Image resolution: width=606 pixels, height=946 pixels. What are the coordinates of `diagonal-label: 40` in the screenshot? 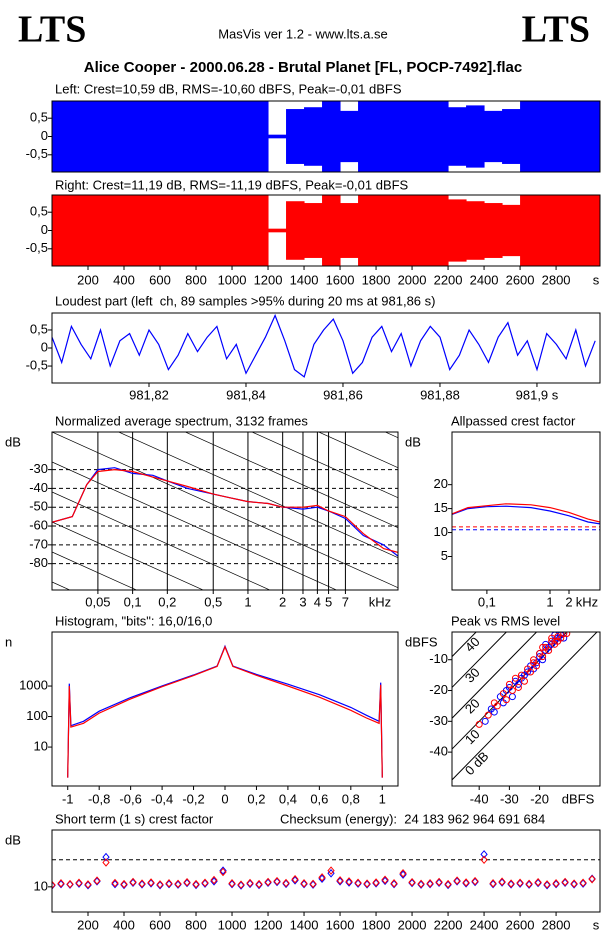 It's located at (472, 644).